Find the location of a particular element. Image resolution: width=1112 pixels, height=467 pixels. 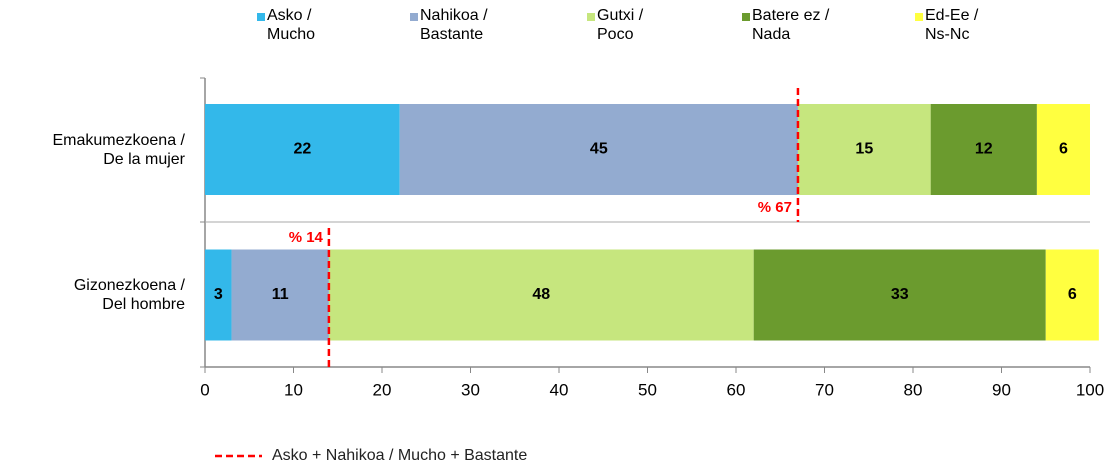

data-label: 3 is located at coordinates (218, 294).